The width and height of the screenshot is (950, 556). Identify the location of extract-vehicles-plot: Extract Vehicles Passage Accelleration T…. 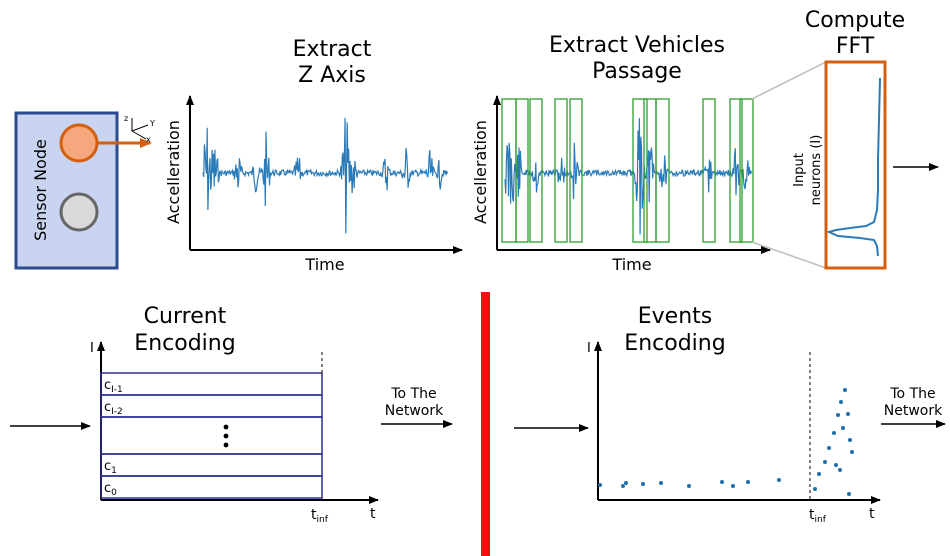
(621, 153).